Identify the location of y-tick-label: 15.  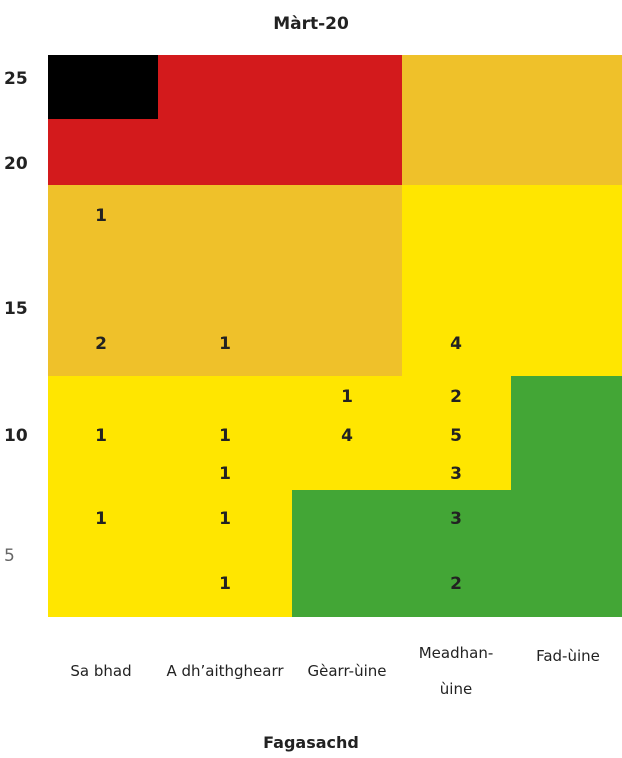
(16, 309).